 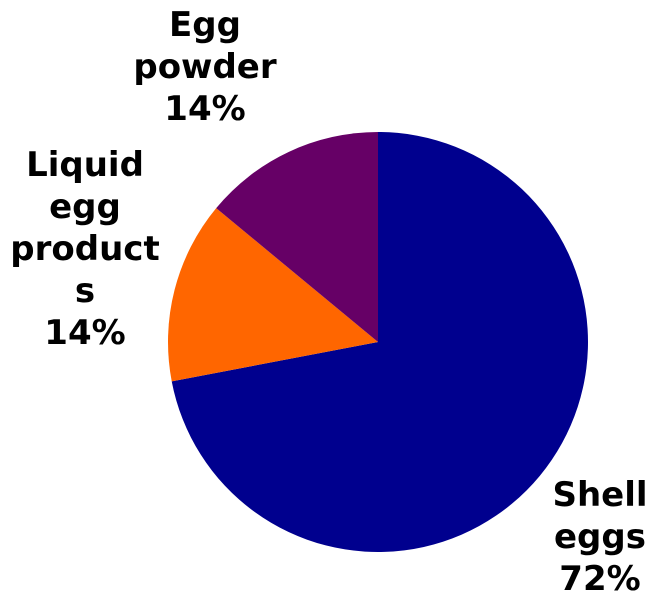 What do you see at coordinates (205, 46) in the screenshot?
I see `category-label: Egg powder` at bounding box center [205, 46].